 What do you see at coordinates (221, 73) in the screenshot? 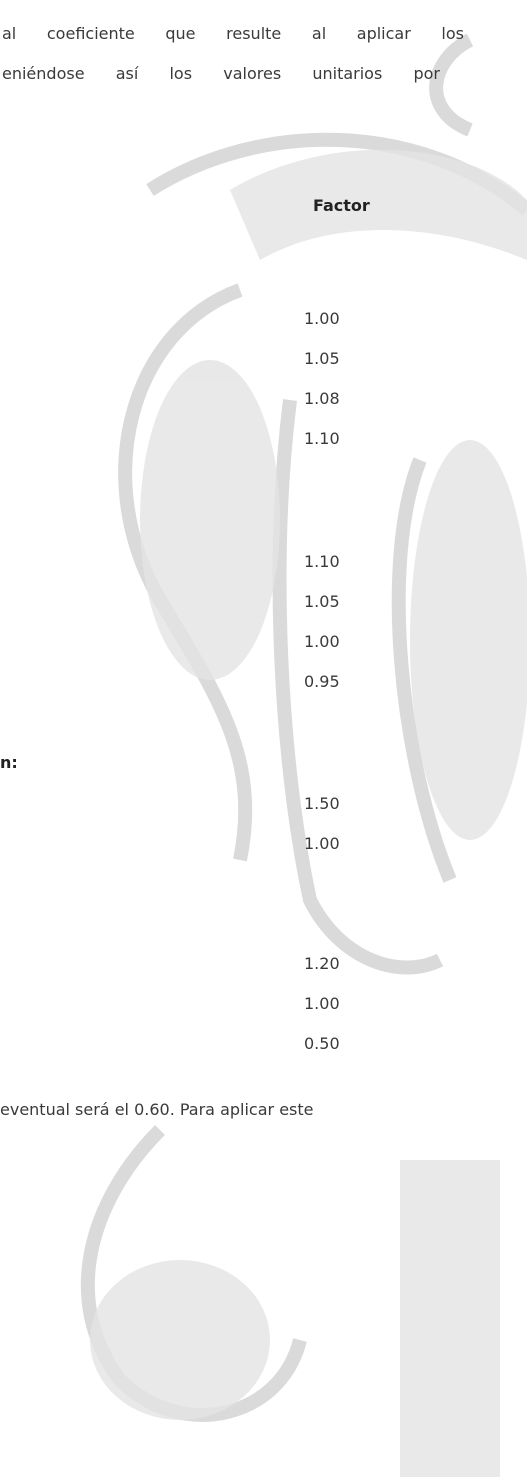
I see `paragraph-line: eniéndose así los valores unitarios por` at bounding box center [221, 73].